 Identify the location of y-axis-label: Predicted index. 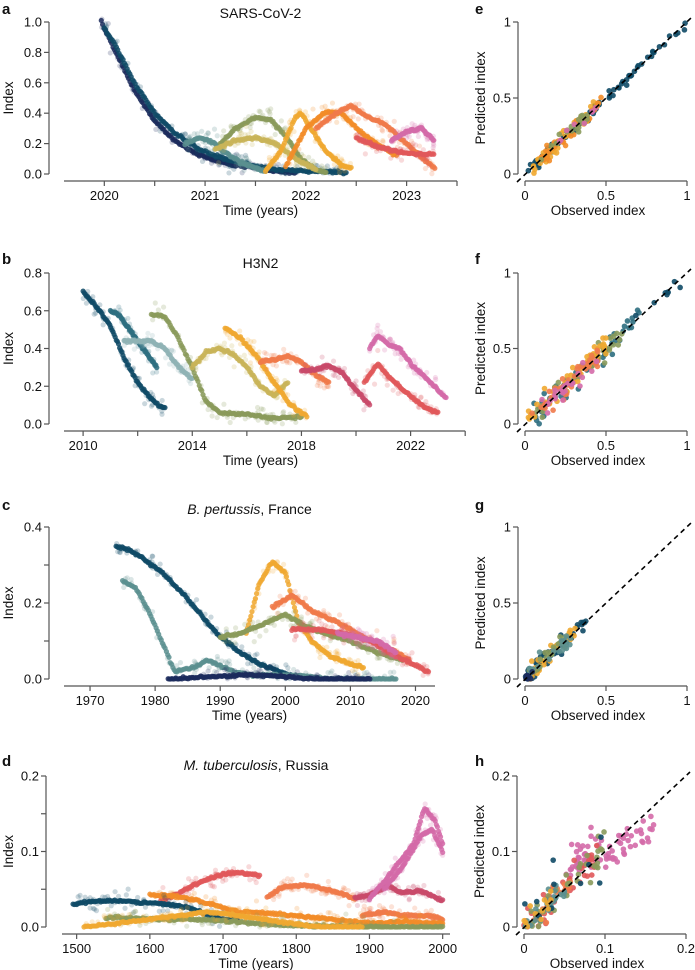
(480, 348).